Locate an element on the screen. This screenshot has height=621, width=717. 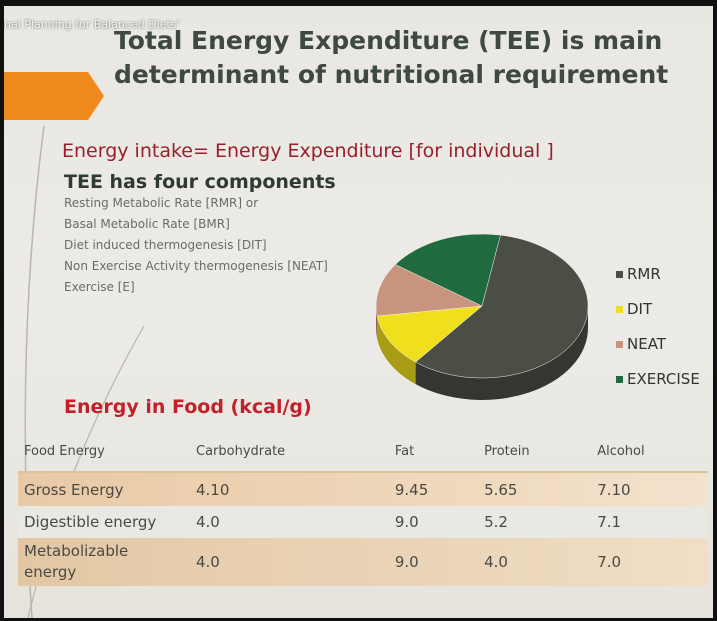
cell: Digestible energy is located at coordinates (90, 522).